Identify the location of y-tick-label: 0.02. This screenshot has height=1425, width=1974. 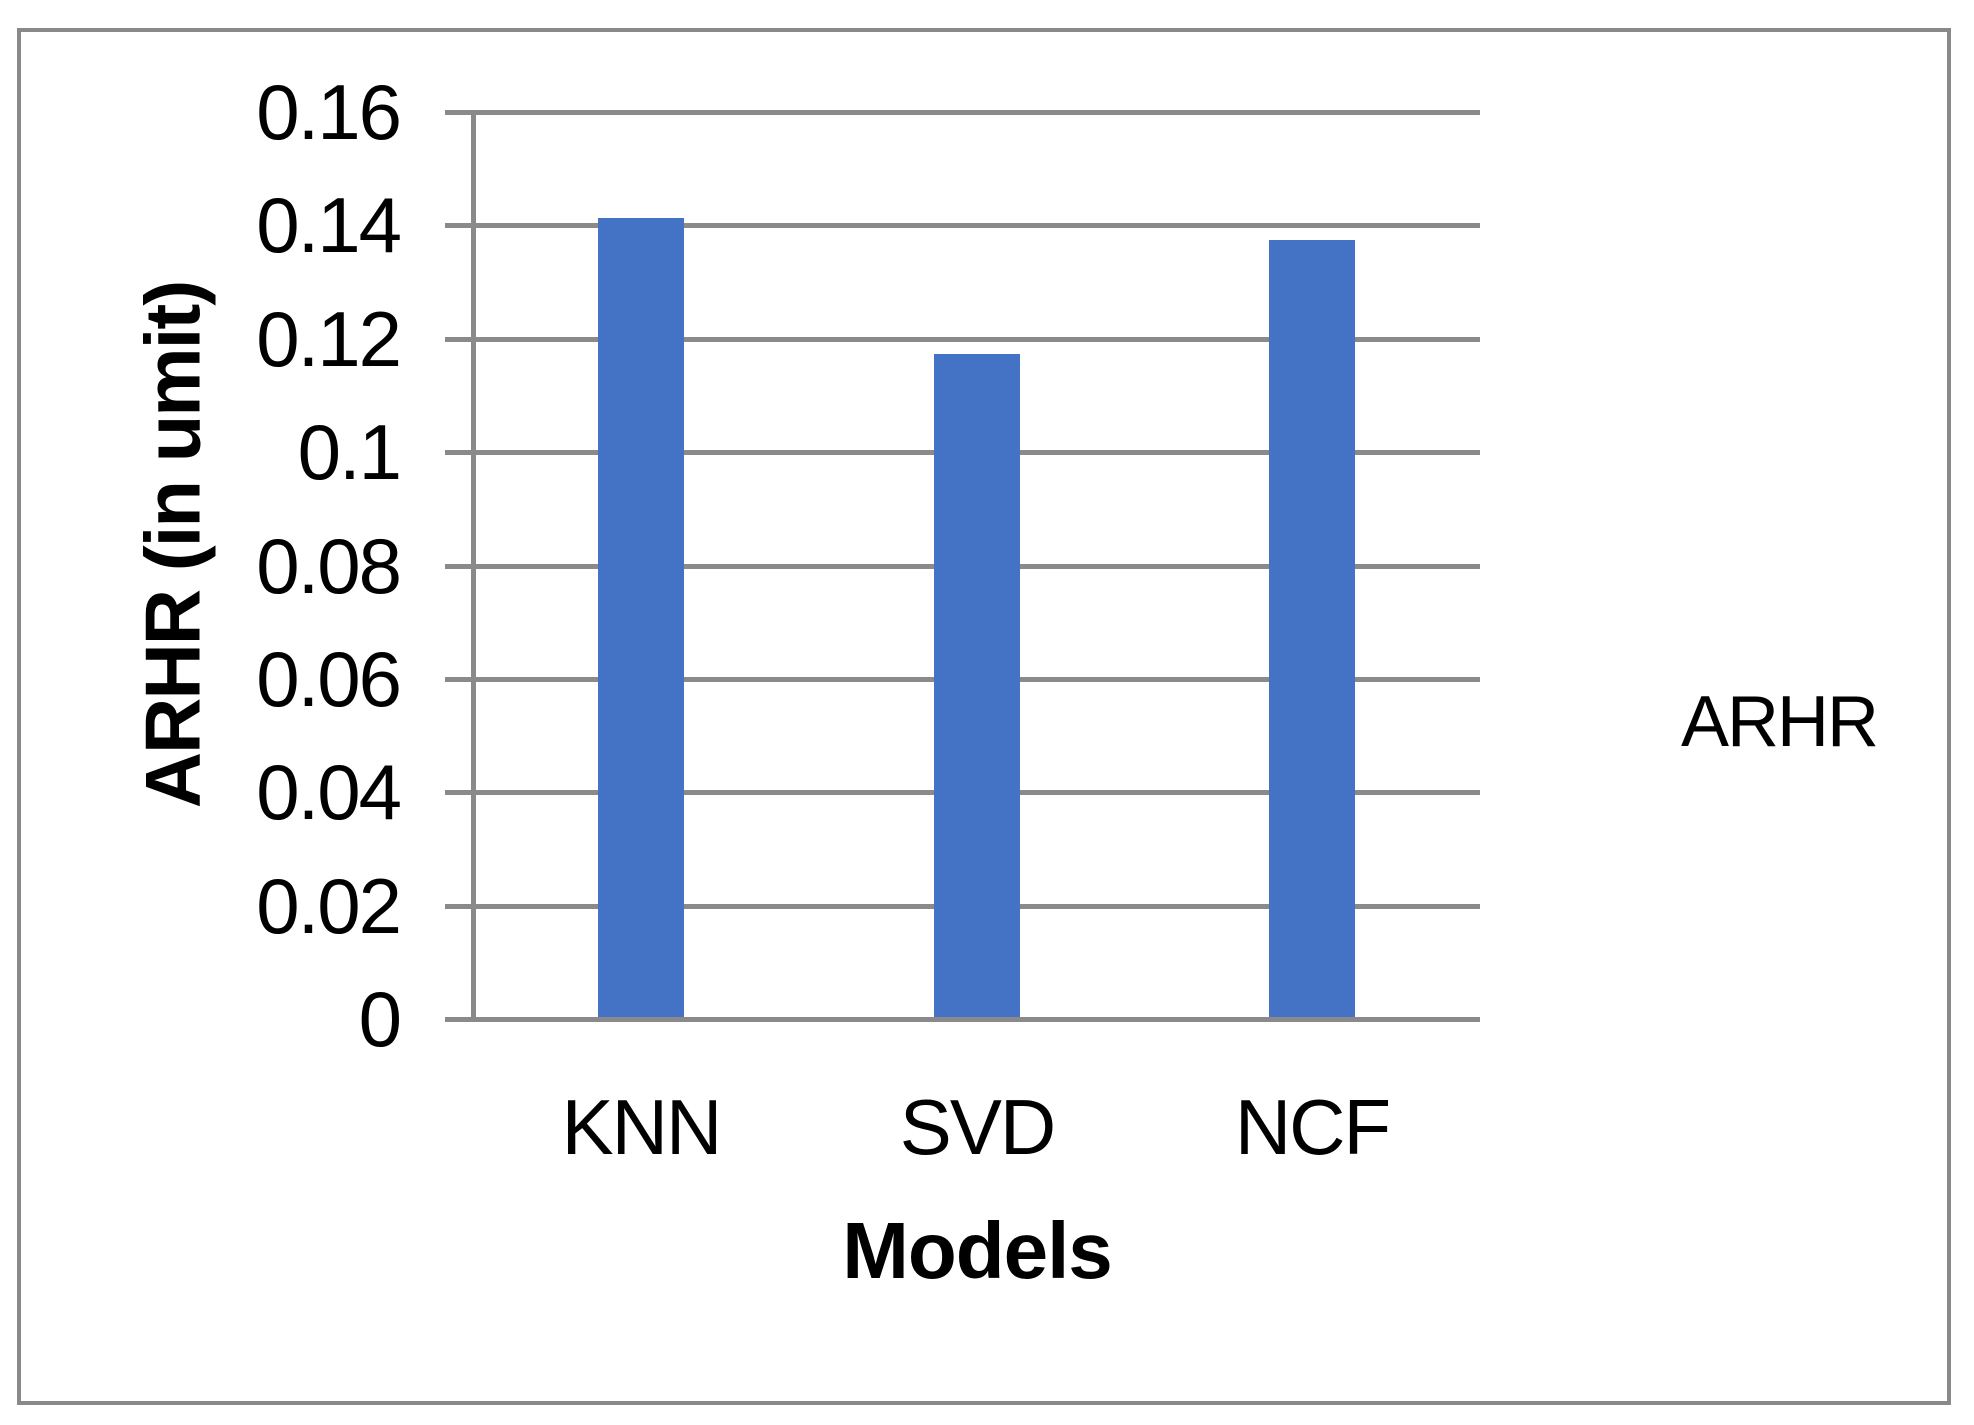
(329, 905).